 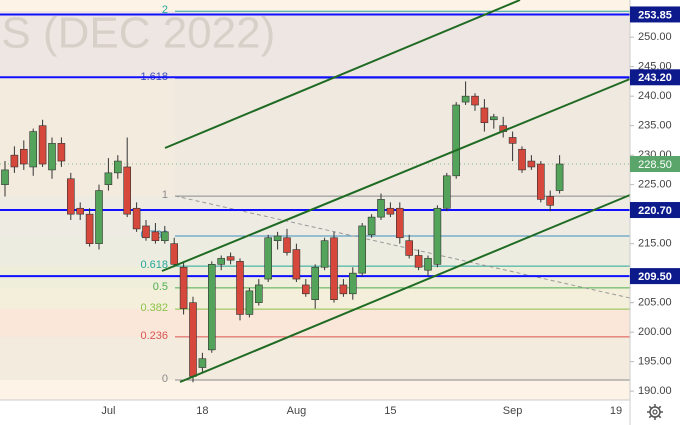 What do you see at coordinates (655, 391) in the screenshot?
I see `y-tick-label: 190.00` at bounding box center [655, 391].